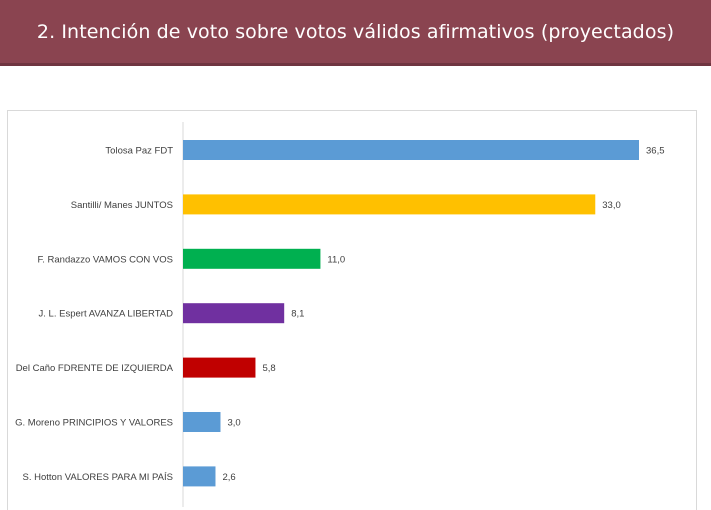  What do you see at coordinates (655, 151) in the screenshot?
I see `data-label: 36,5` at bounding box center [655, 151].